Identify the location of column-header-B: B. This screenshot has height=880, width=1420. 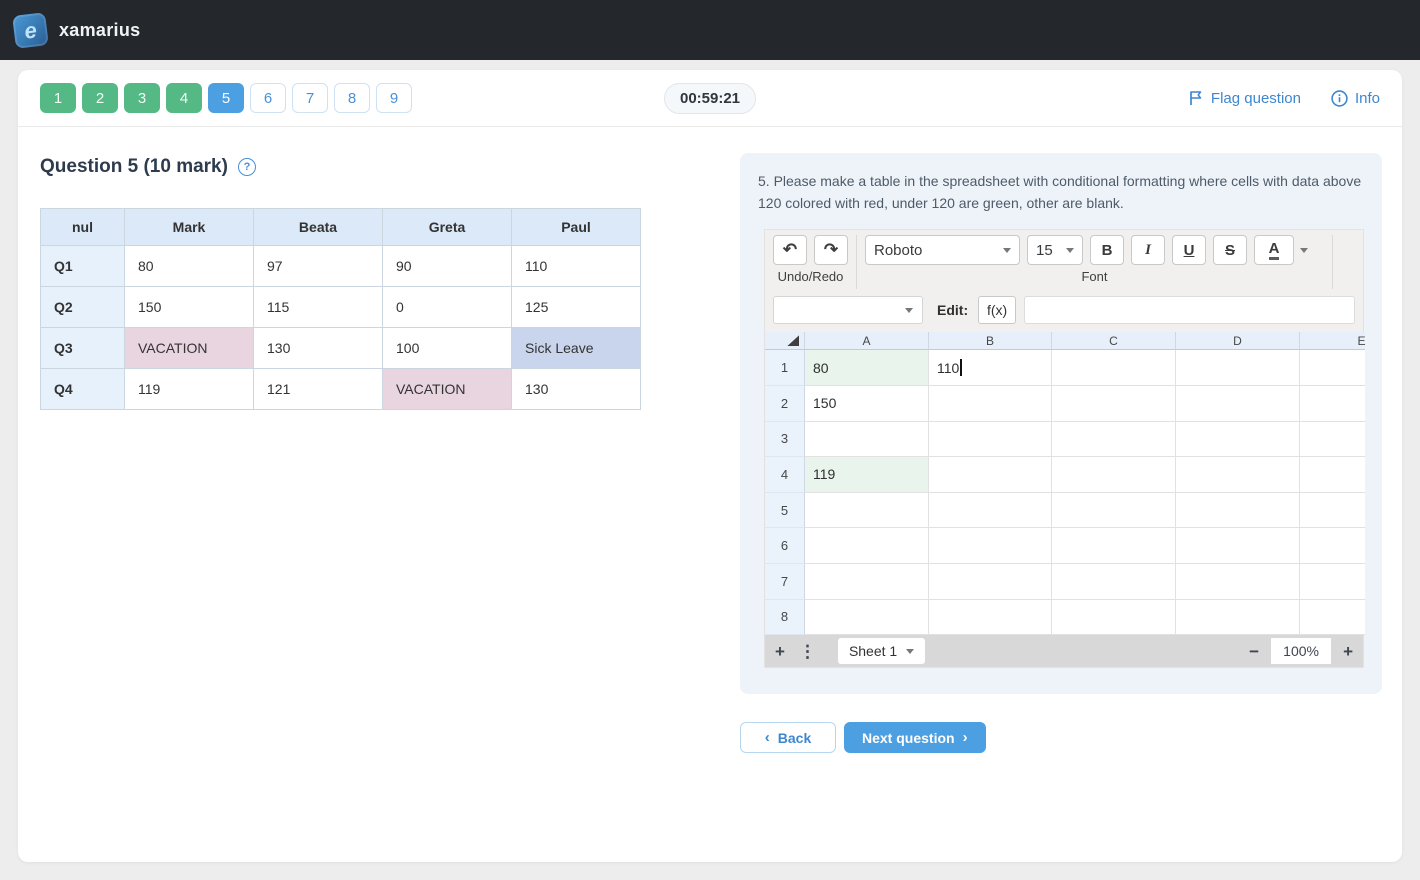
(990, 341).